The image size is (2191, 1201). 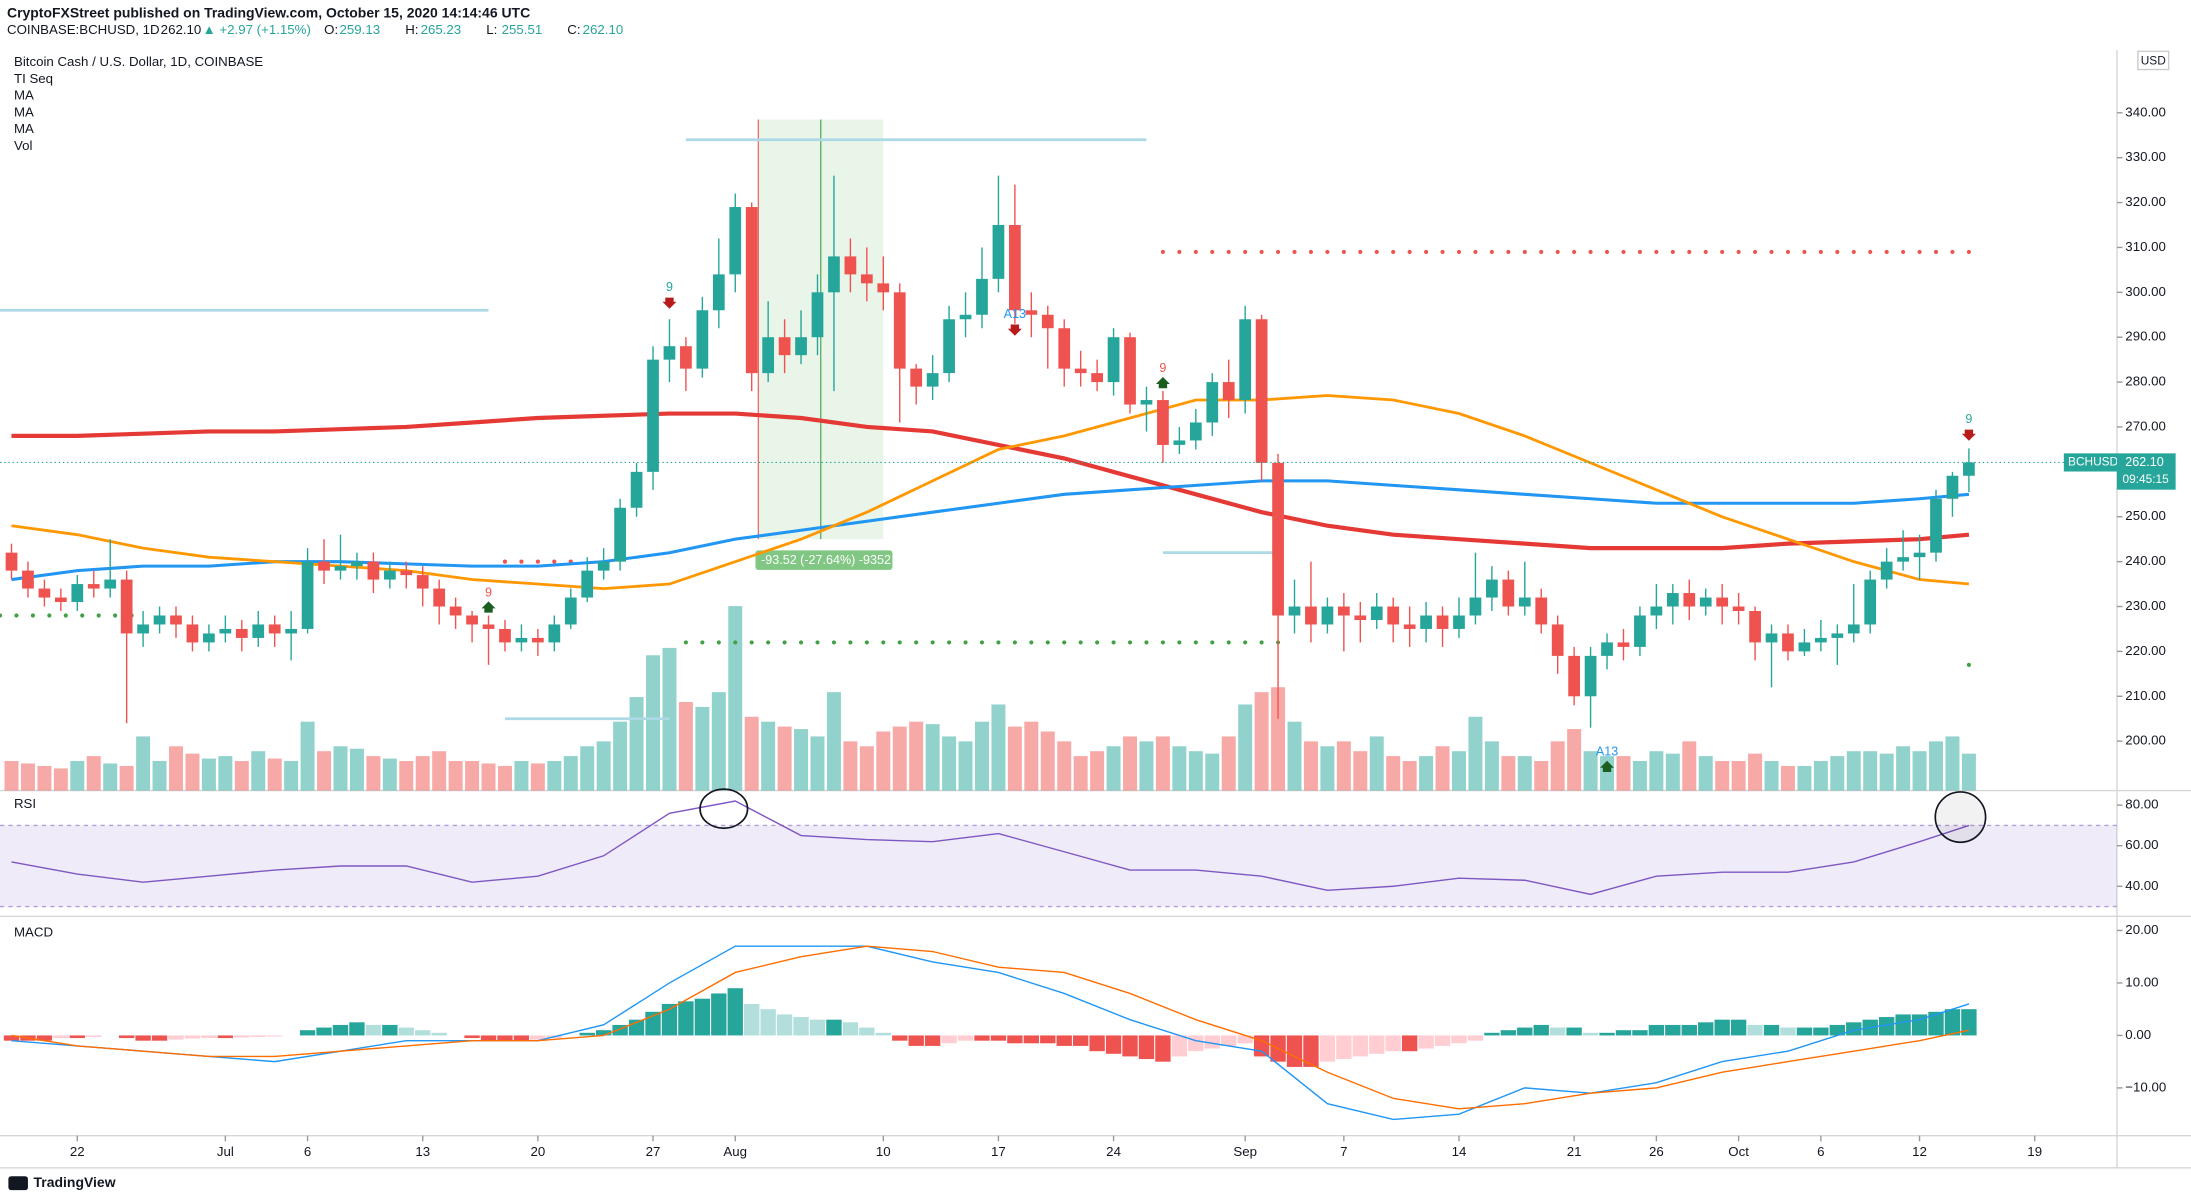 I want to click on x-tick-label: 26, so click(x=1656, y=1151).